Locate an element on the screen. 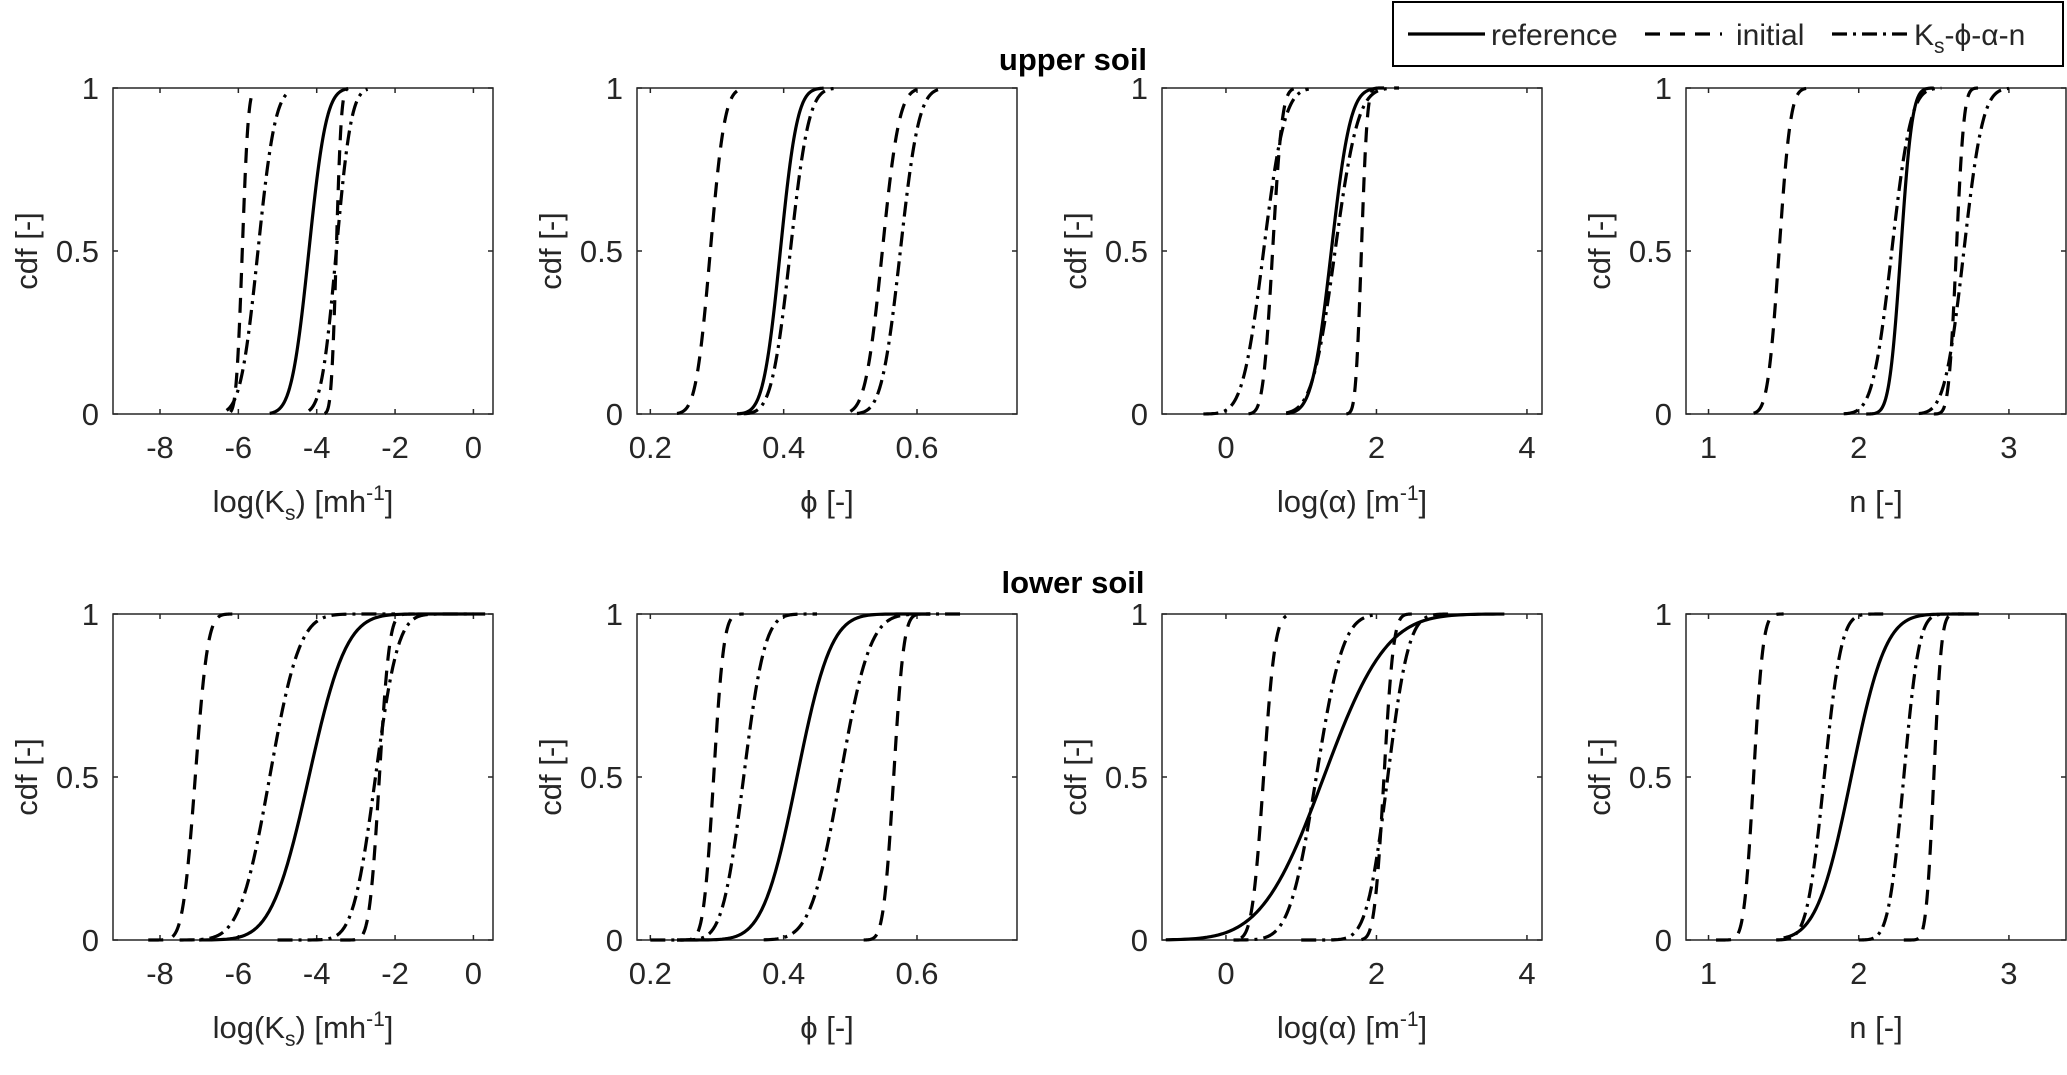  panel-4: 0 0.5 1 -8 -6 -4 -2 0 log(Ks) [mh-1] cdf [-] is located at coordinates (251, 824).